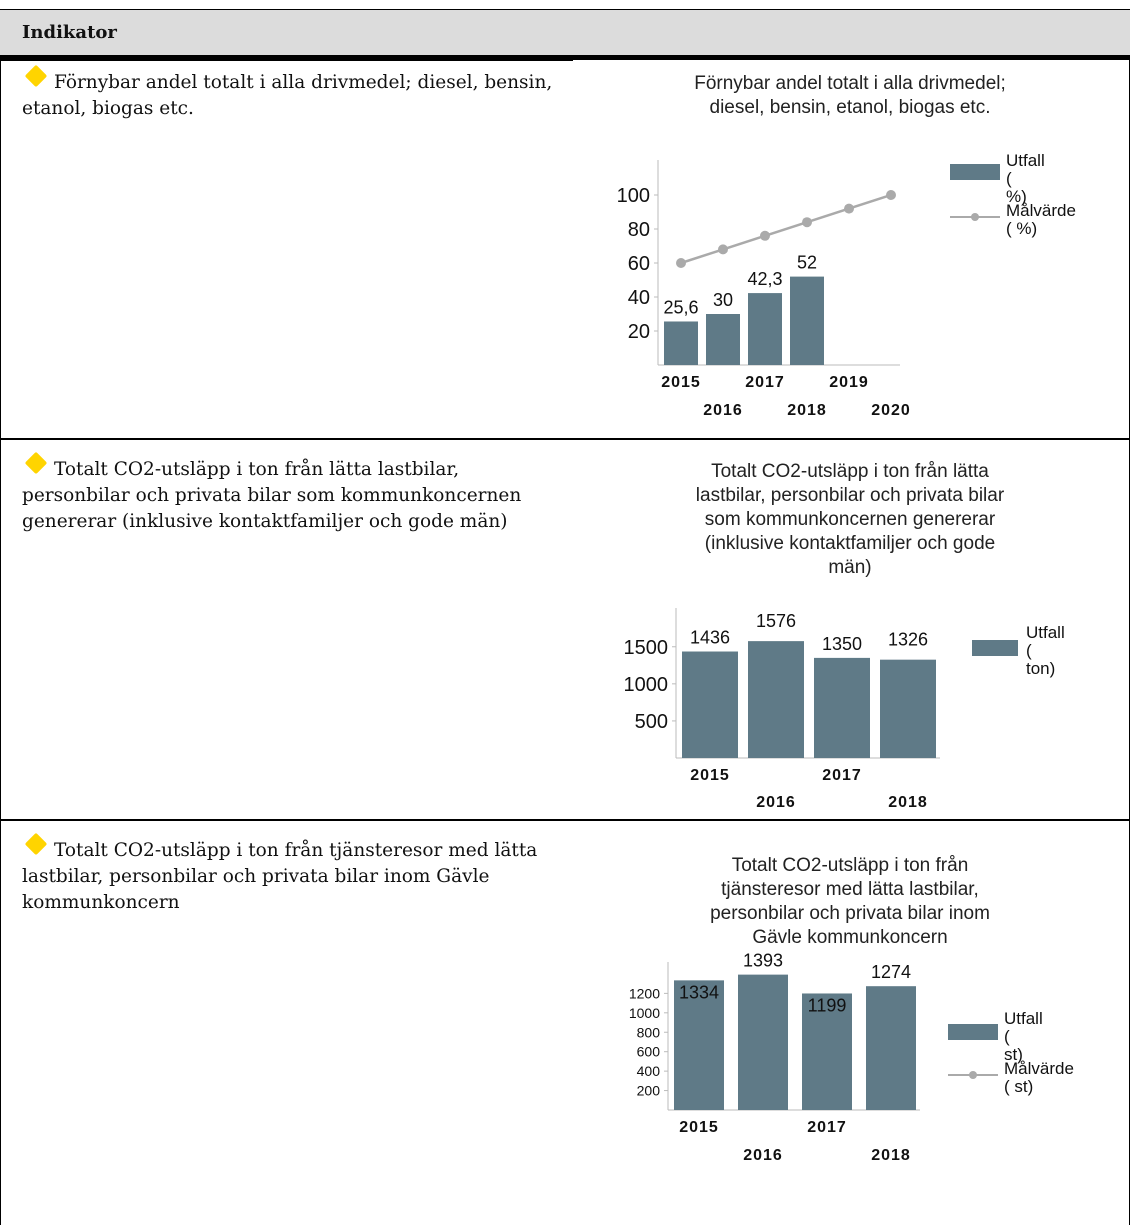  Describe the element at coordinates (891, 972) in the screenshot. I see `bar-data-label: 1274` at that location.